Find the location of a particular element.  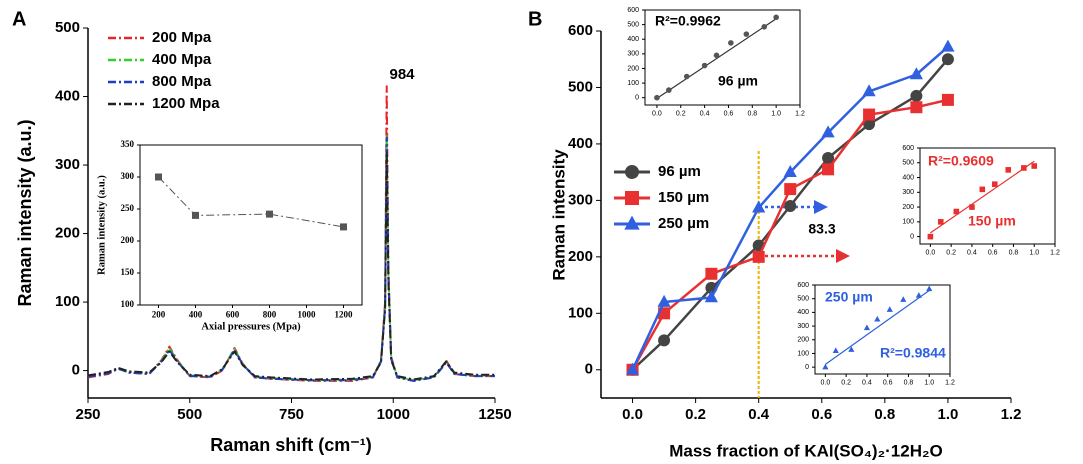

annotation: 96 µm is located at coordinates (738, 81).